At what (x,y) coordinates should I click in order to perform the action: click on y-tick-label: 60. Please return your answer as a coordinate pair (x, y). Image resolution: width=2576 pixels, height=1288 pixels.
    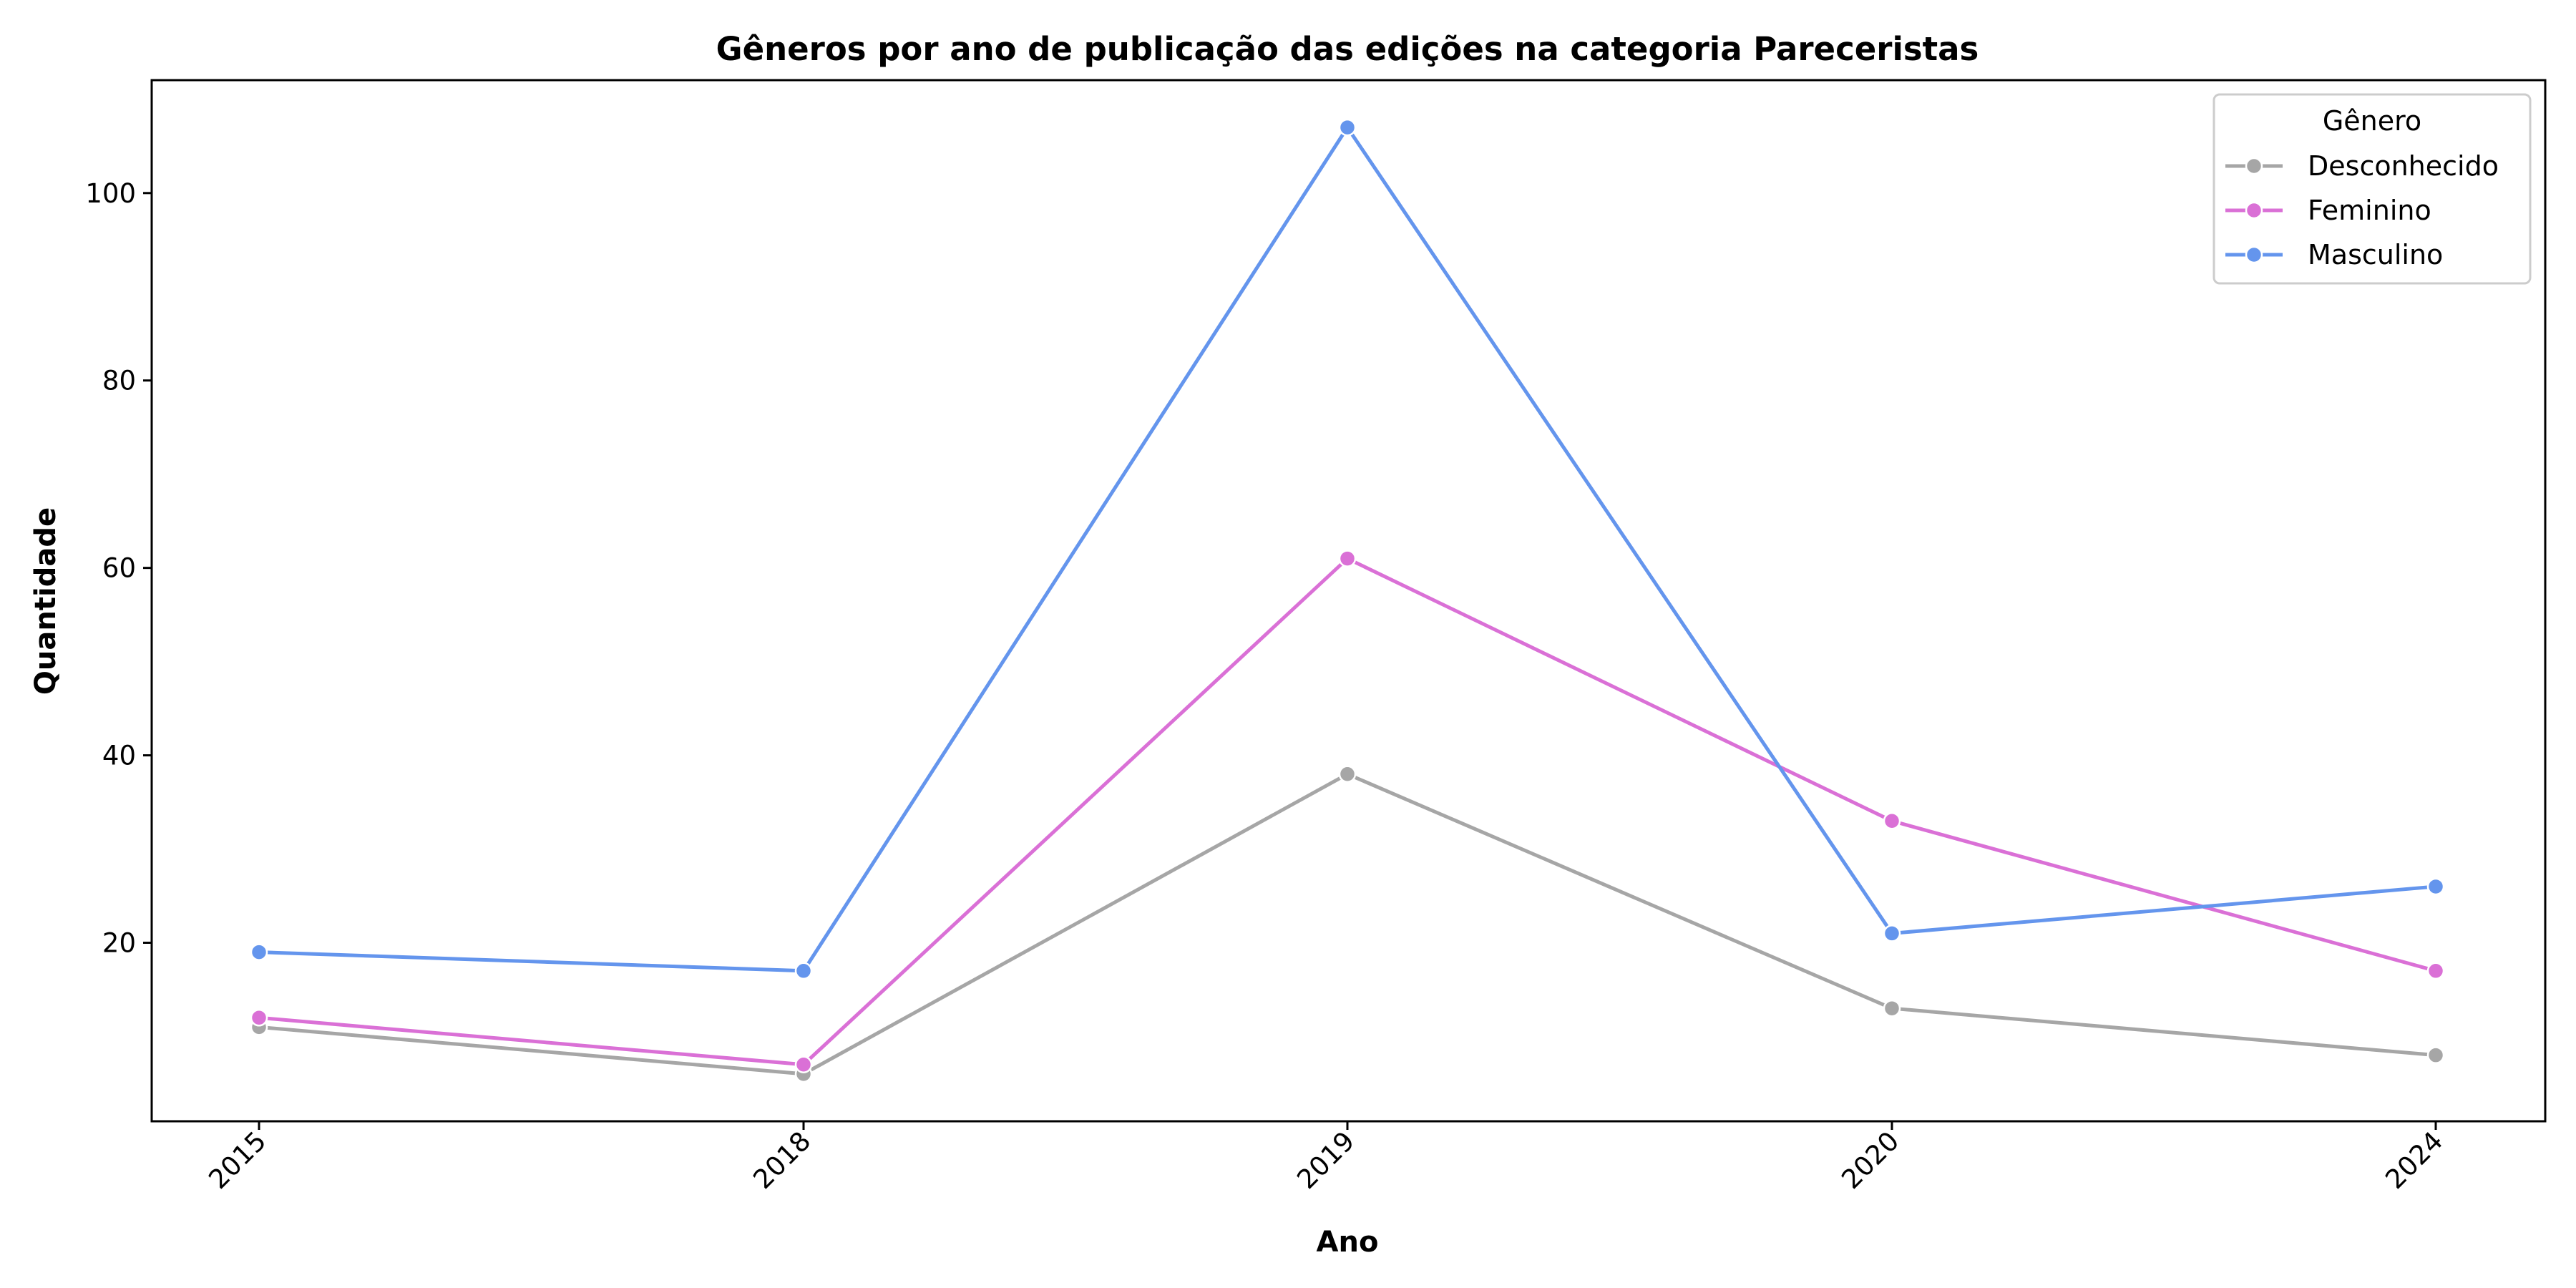
    Looking at the image, I should click on (119, 568).